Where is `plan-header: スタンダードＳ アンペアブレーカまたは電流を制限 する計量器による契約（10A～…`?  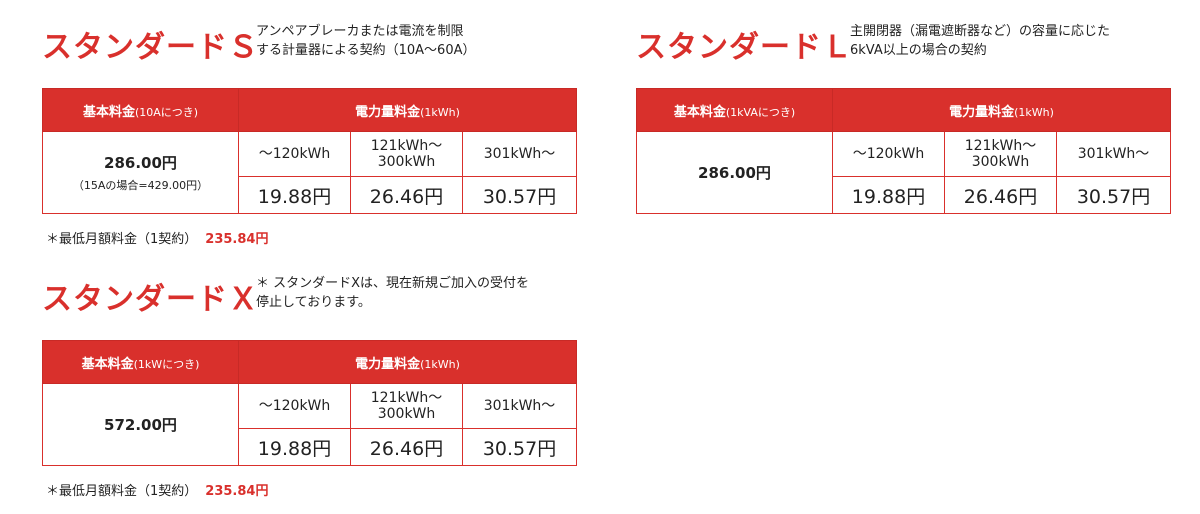 plan-header: スタンダードＳ アンペアブレーカまたは電流を制限 する計量器による契約（10A～… is located at coordinates (322, 50).